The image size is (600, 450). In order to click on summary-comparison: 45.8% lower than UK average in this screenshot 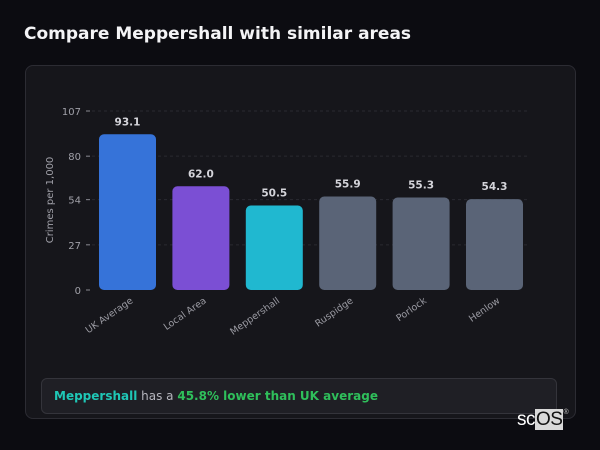, I will do `click(277, 396)`.